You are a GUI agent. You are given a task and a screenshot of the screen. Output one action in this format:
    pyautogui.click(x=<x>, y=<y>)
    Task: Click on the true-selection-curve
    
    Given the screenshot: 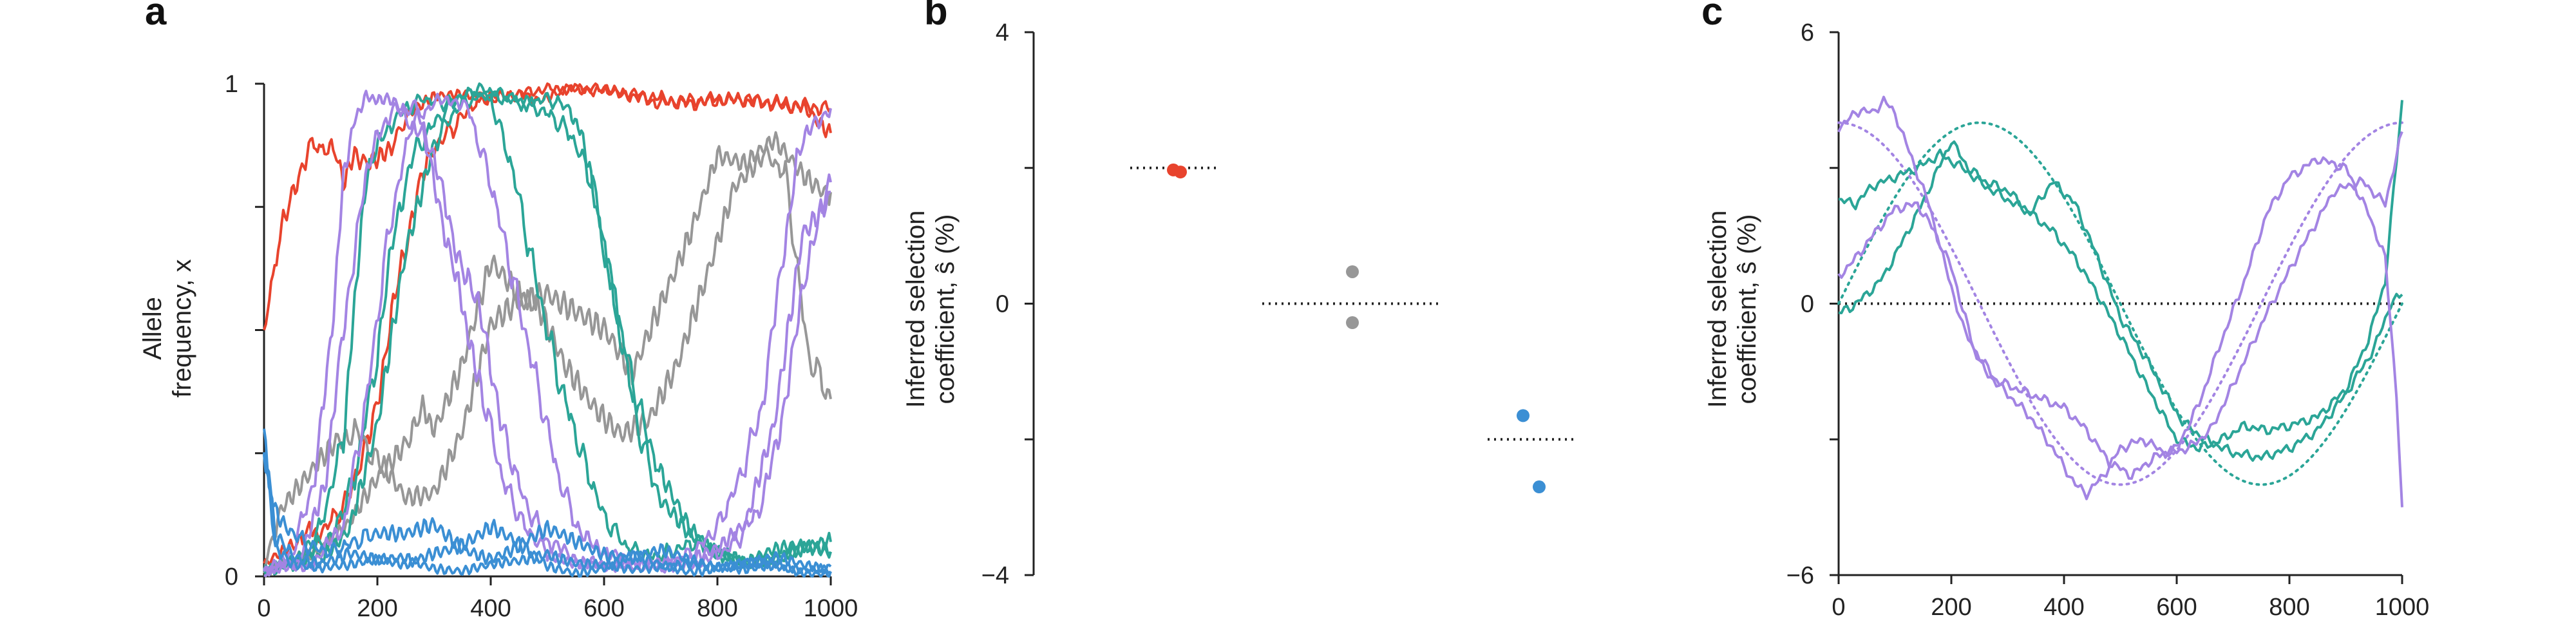 What is the action you would take?
    pyautogui.click(x=2120, y=303)
    